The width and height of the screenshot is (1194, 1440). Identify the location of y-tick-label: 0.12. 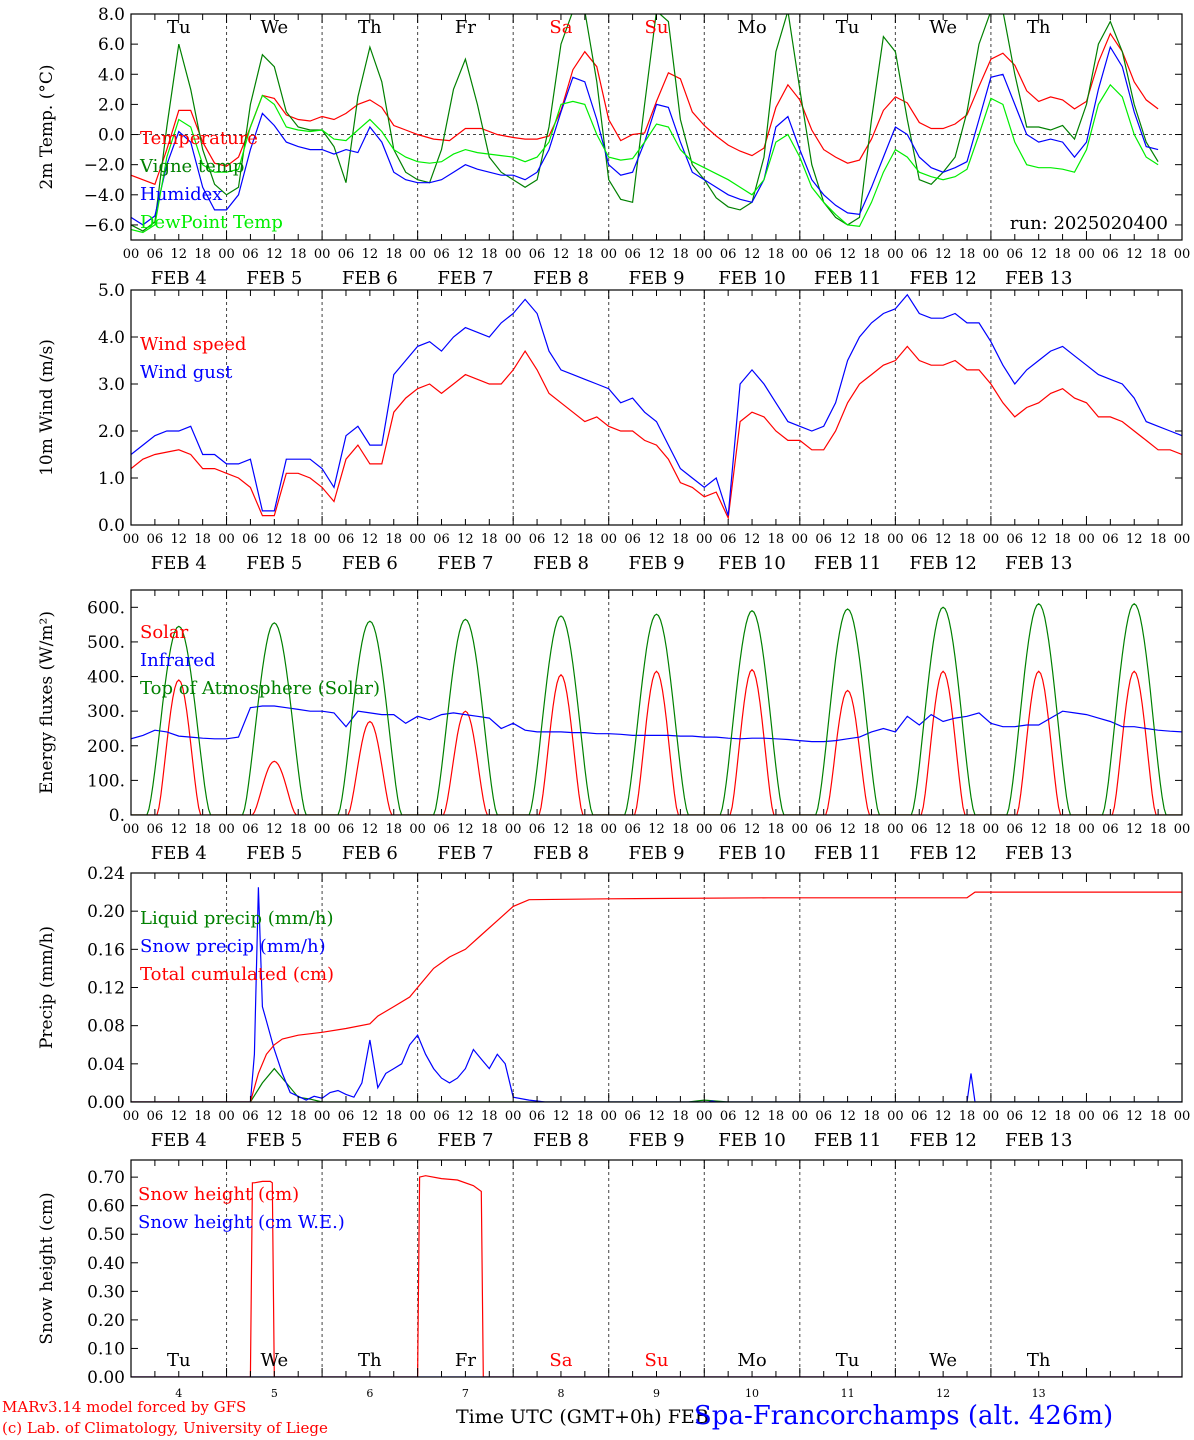
(106, 989).